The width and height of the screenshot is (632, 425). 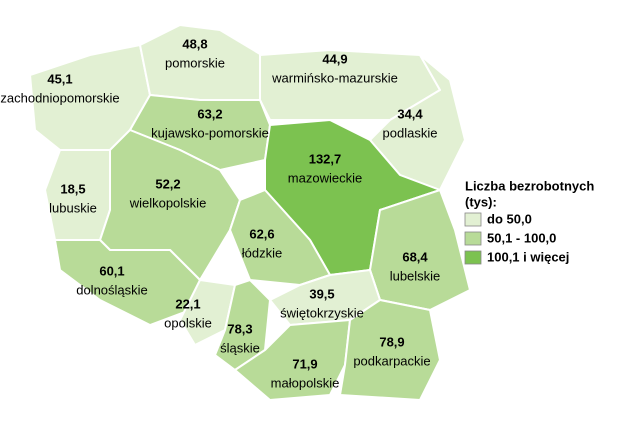 I want to click on legend-title: Liczba bezrobotnych, so click(x=529, y=185).